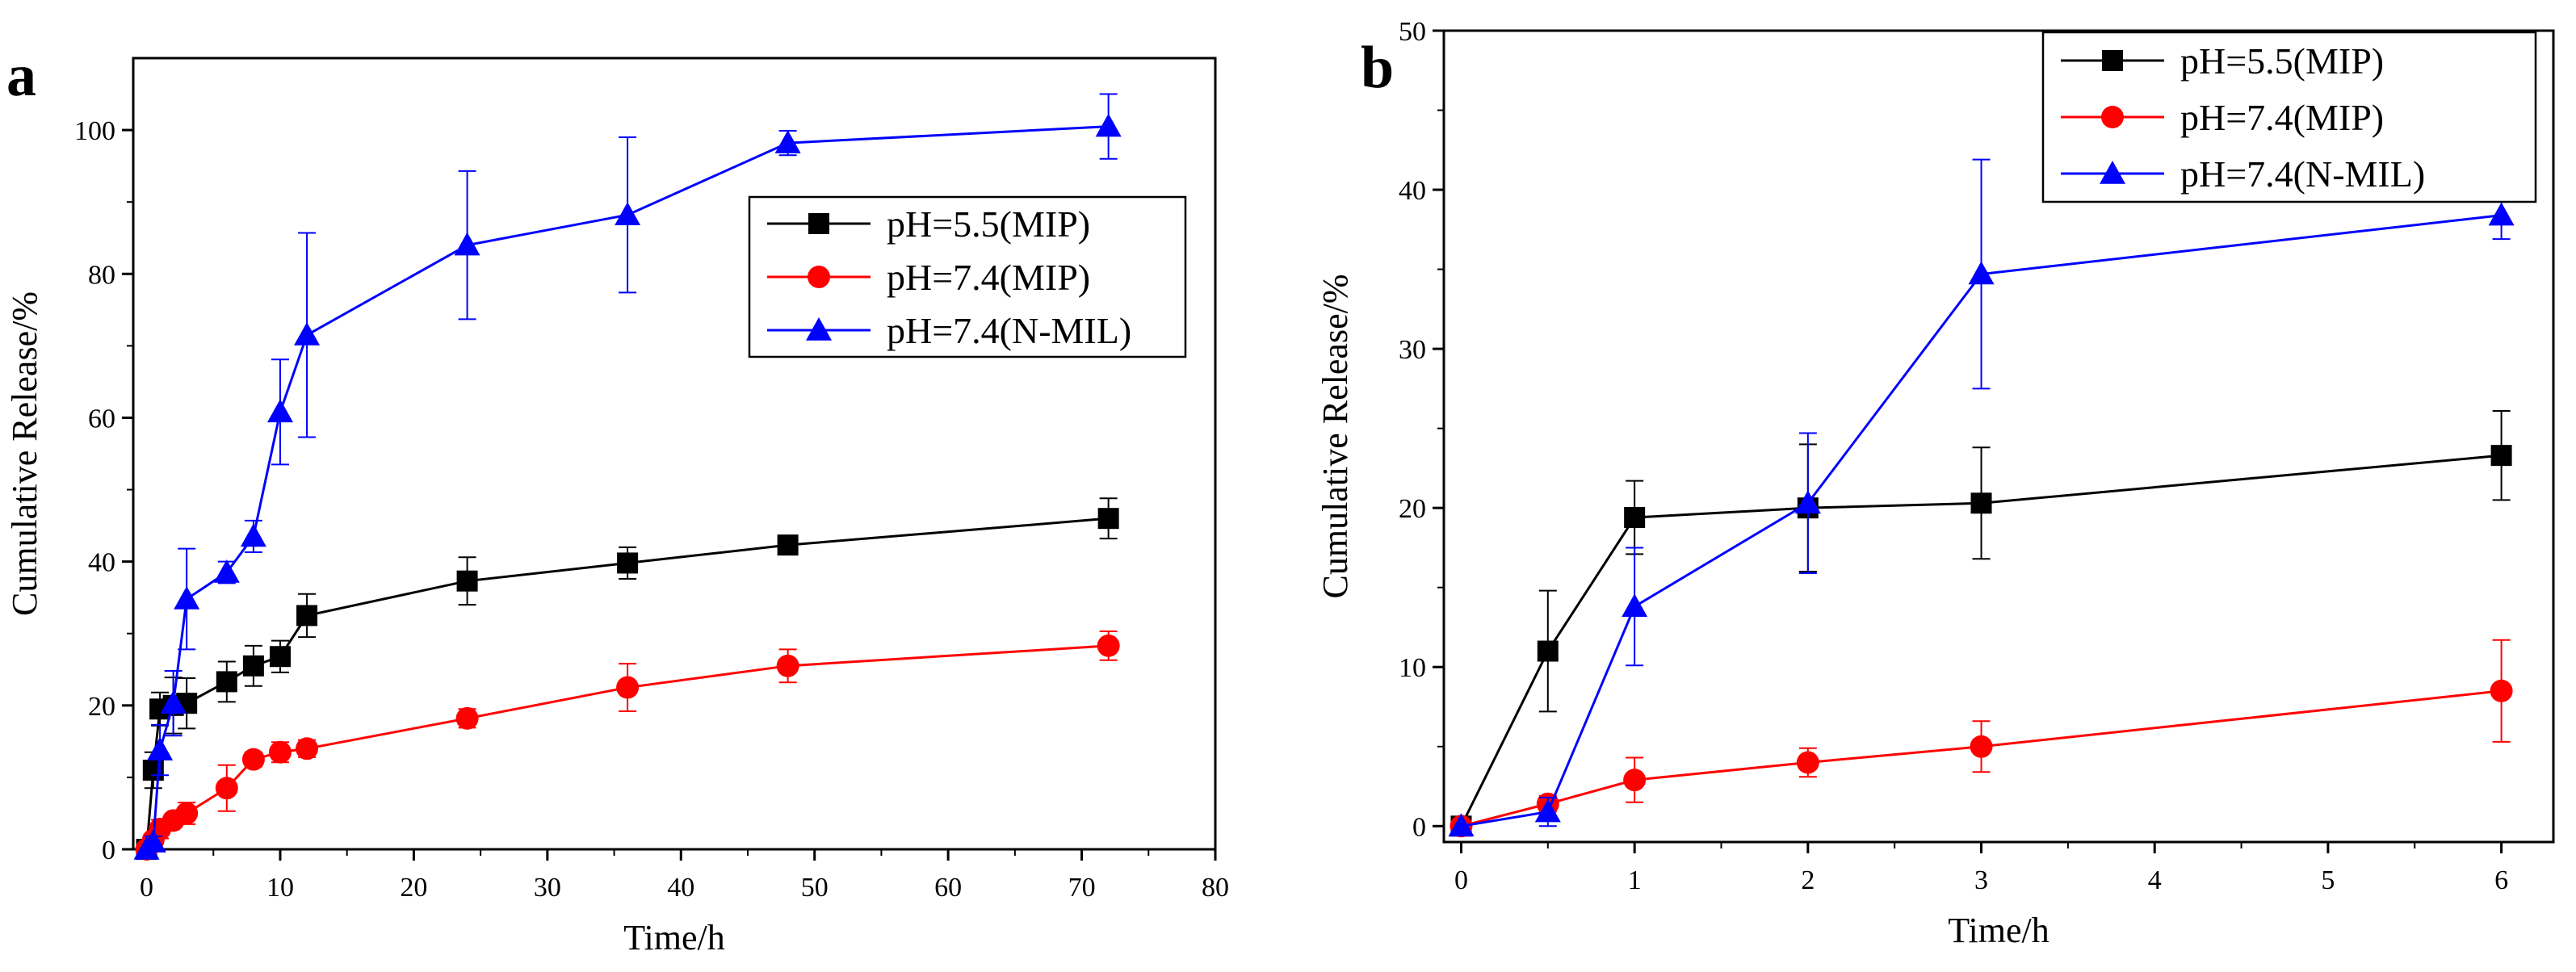  Describe the element at coordinates (1082, 888) in the screenshot. I see `panel-a-x-tick-label: 70` at that location.